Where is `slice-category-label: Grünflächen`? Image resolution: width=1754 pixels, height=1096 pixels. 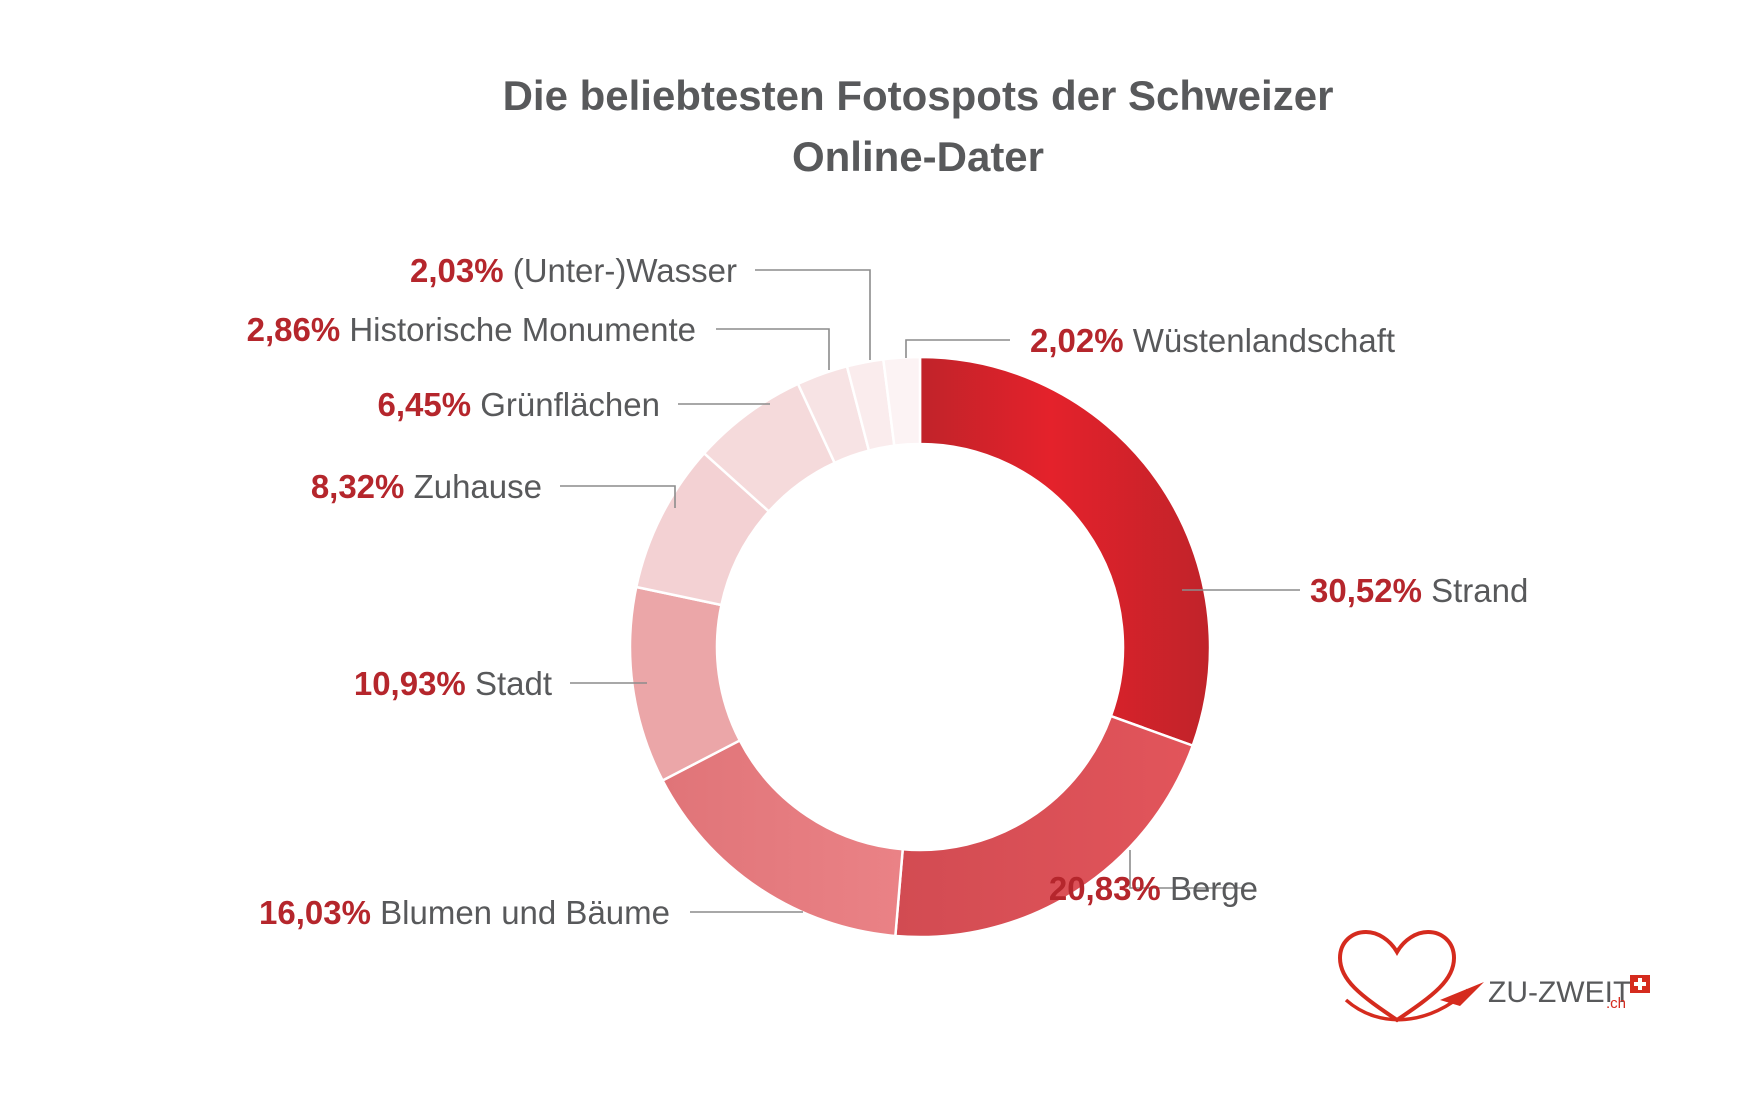
slice-category-label: Grünflächen is located at coordinates (570, 404).